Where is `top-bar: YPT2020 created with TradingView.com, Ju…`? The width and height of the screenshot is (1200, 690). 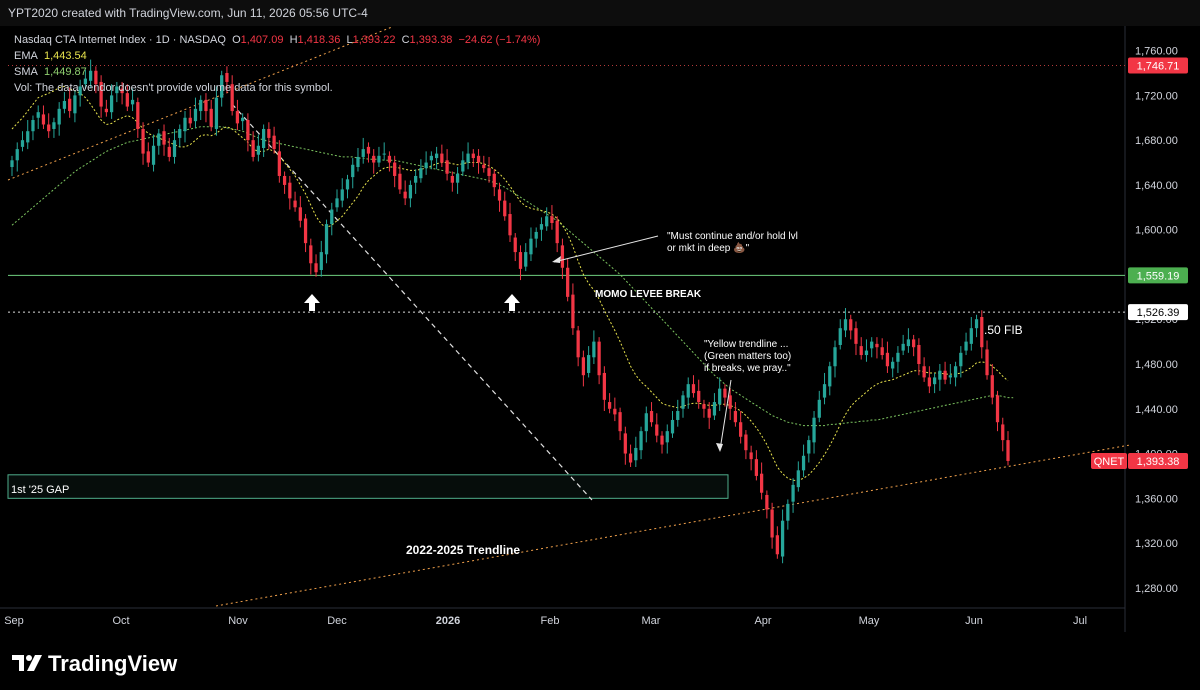
top-bar: YPT2020 created with TradingView.com, Ju… is located at coordinates (600, 13).